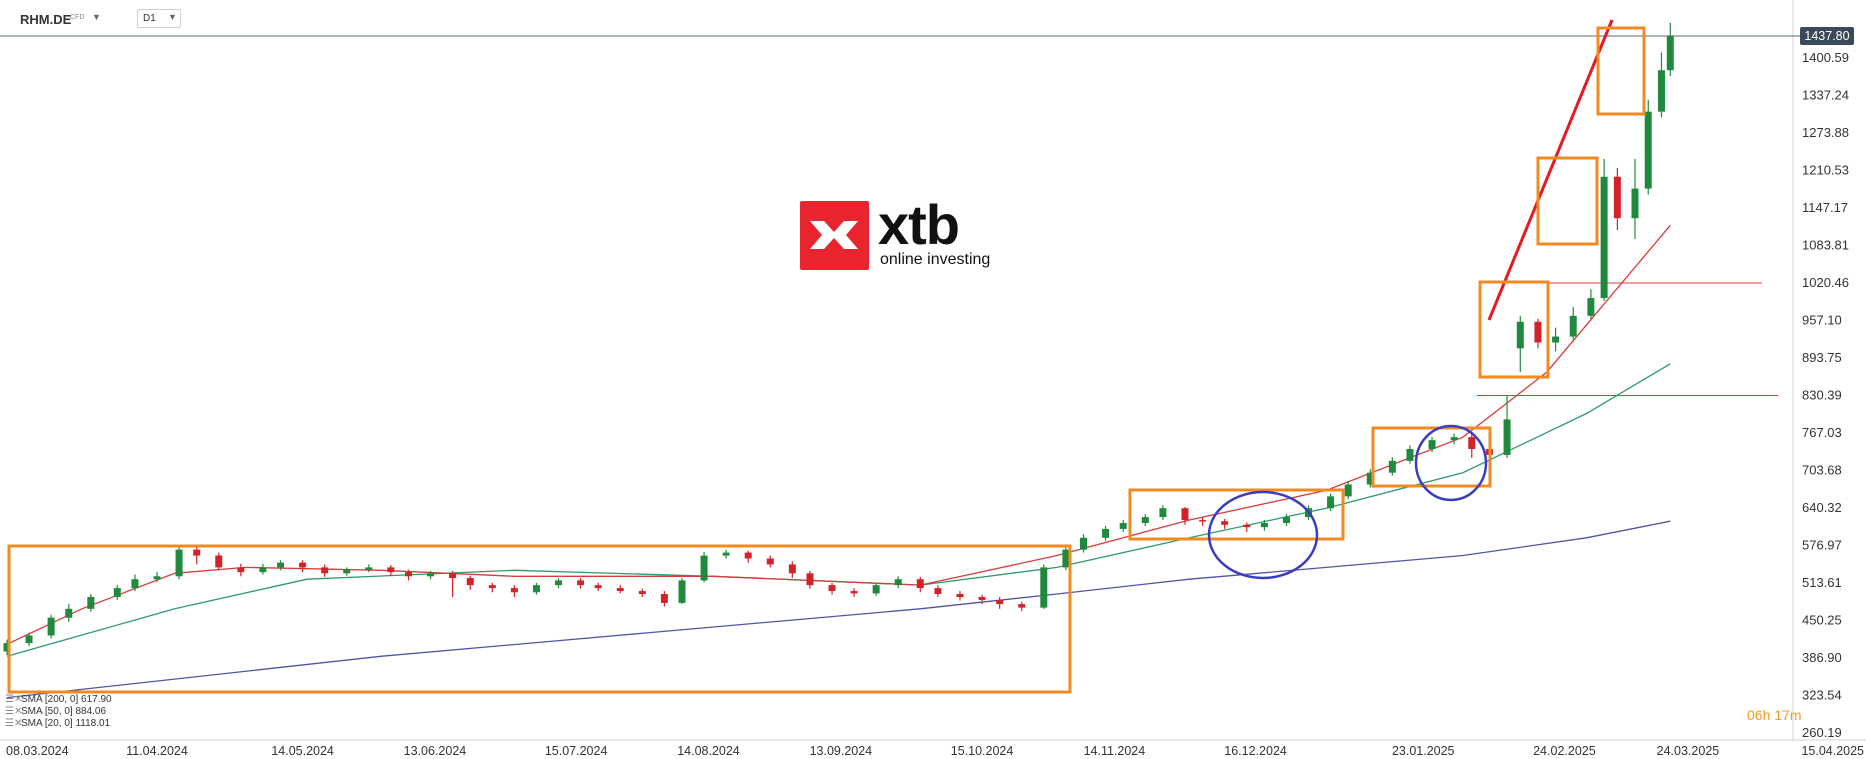 Image resolution: width=1866 pixels, height=759 pixels. I want to click on xtb-logo-mark, so click(834, 235).